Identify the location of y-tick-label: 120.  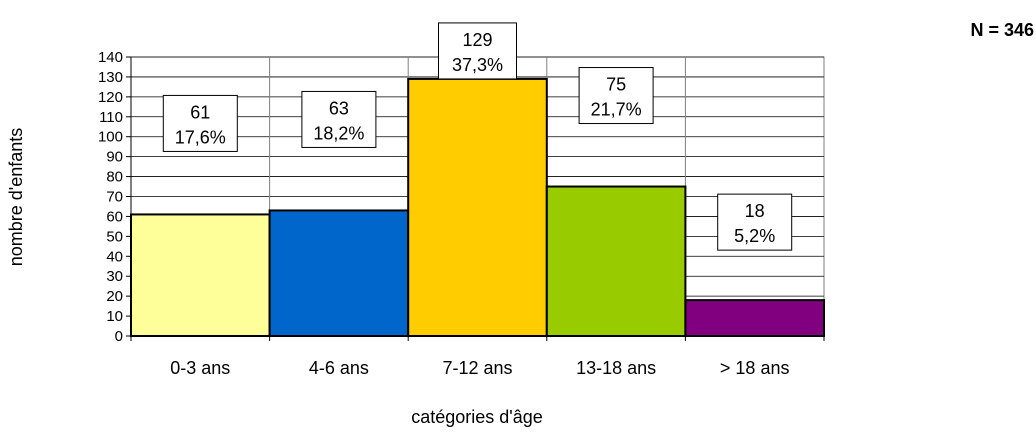
(110, 97).